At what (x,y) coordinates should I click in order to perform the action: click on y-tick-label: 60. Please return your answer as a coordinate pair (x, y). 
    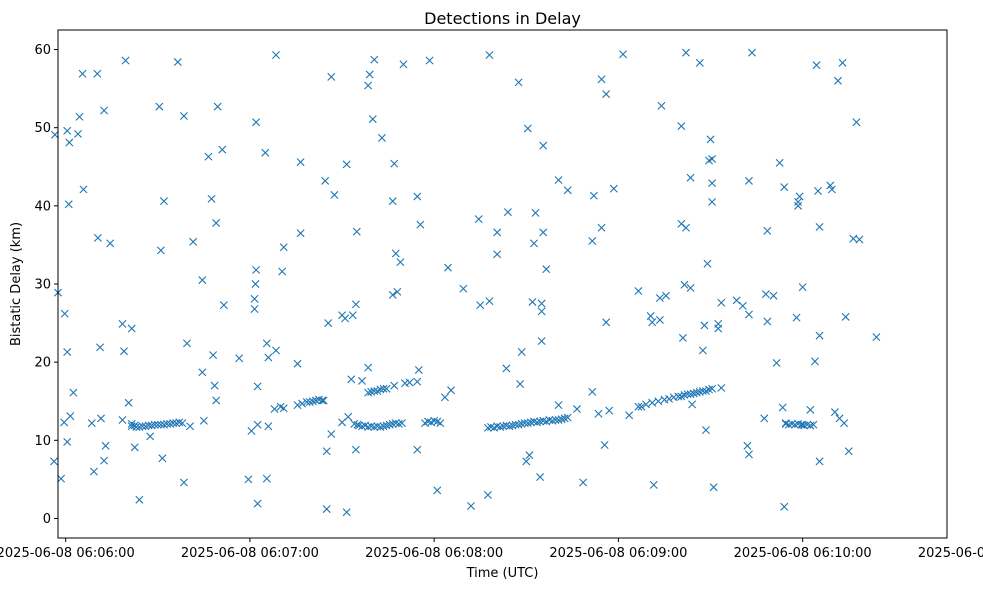
    Looking at the image, I should click on (42, 50).